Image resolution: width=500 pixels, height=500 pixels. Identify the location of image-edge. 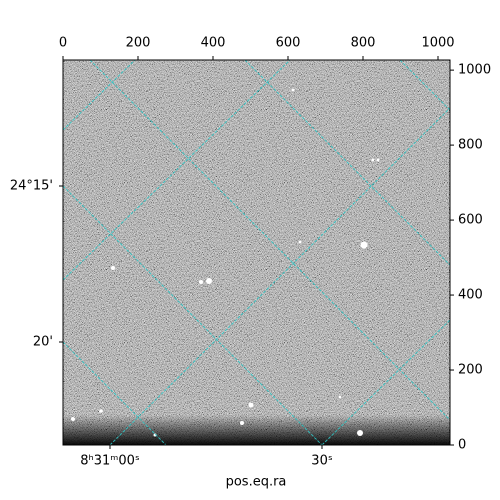
(256, 430).